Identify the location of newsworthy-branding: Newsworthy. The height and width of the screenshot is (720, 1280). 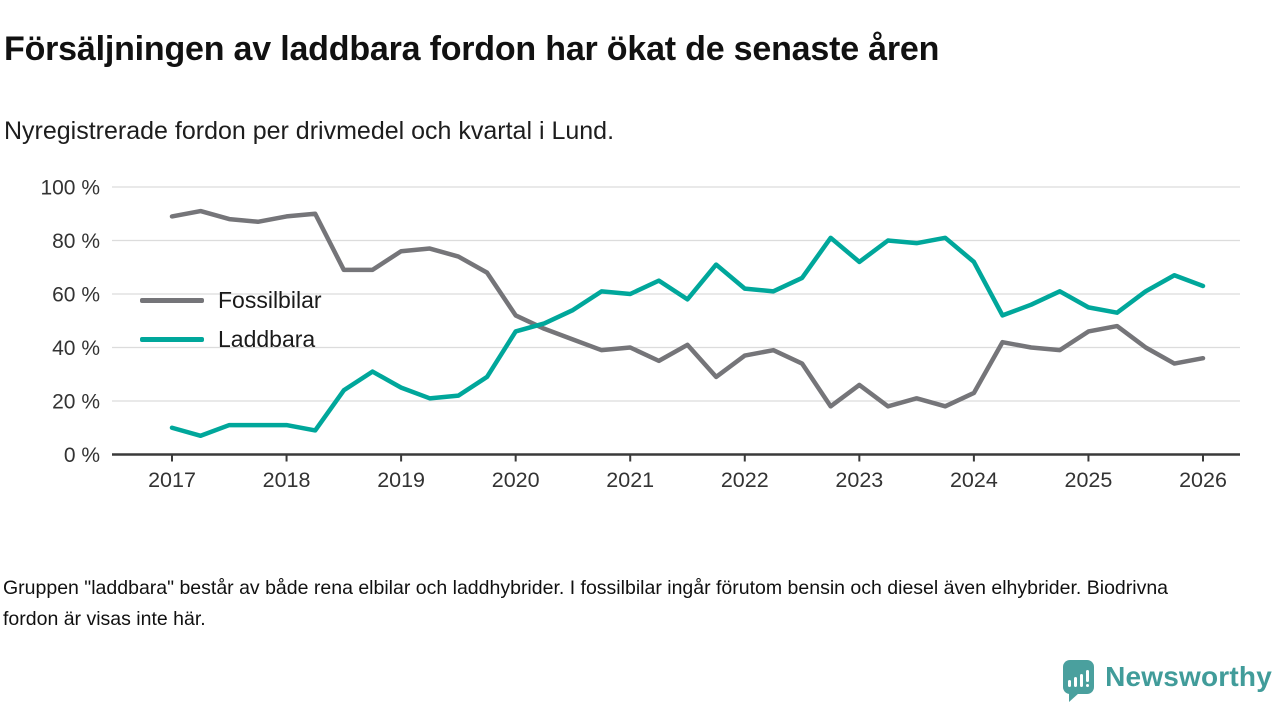
(1167, 677).